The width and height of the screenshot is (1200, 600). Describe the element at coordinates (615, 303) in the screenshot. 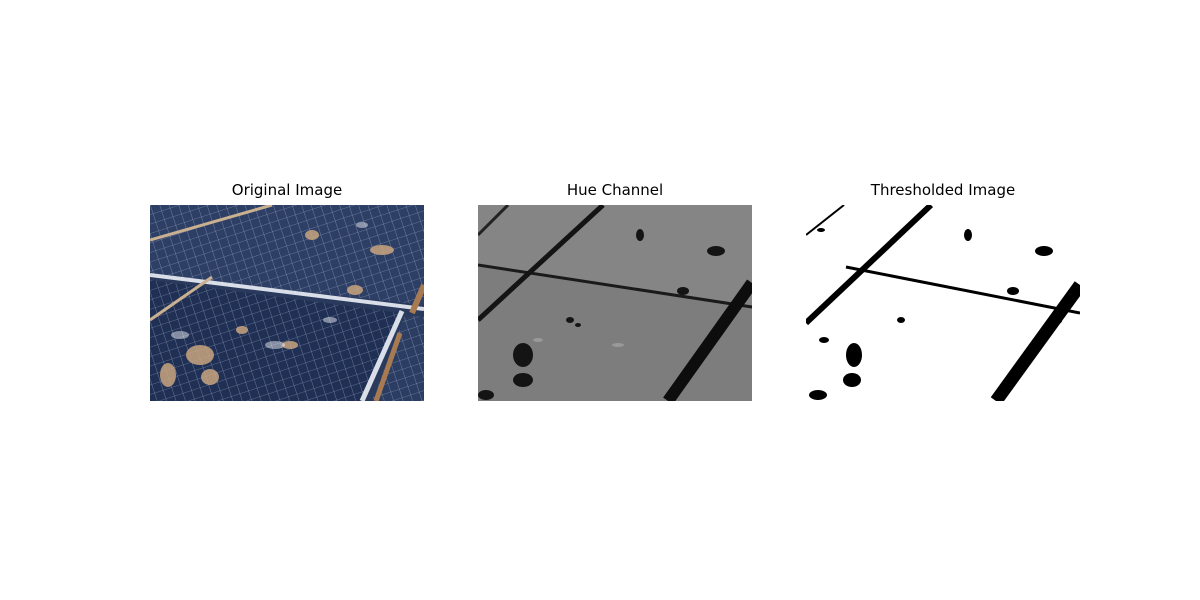

I see `hue-channel-image` at that location.